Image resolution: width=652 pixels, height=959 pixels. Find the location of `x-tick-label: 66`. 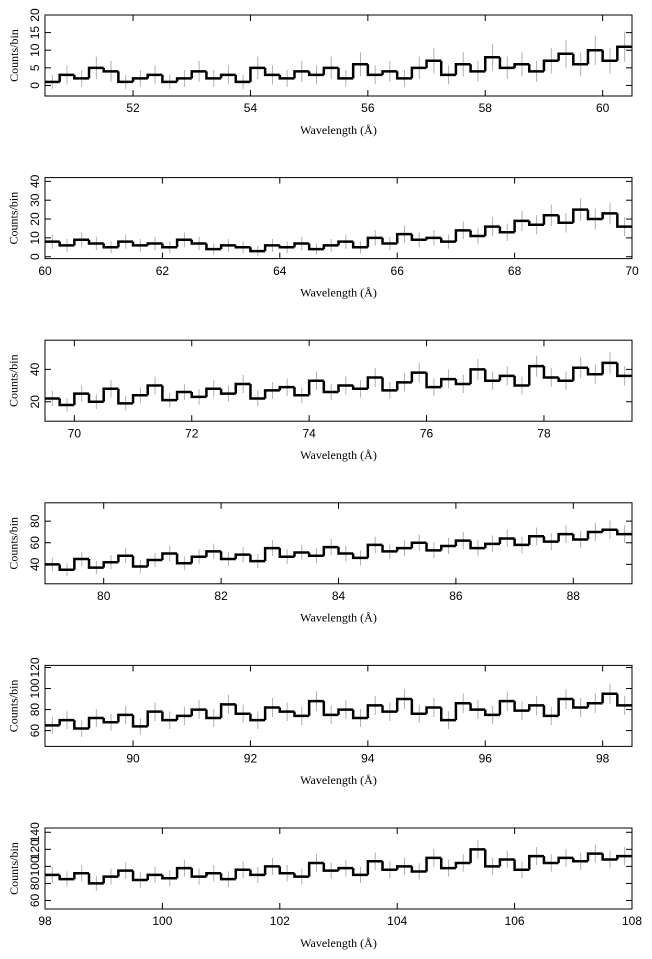

x-tick-label: 66 is located at coordinates (398, 271).